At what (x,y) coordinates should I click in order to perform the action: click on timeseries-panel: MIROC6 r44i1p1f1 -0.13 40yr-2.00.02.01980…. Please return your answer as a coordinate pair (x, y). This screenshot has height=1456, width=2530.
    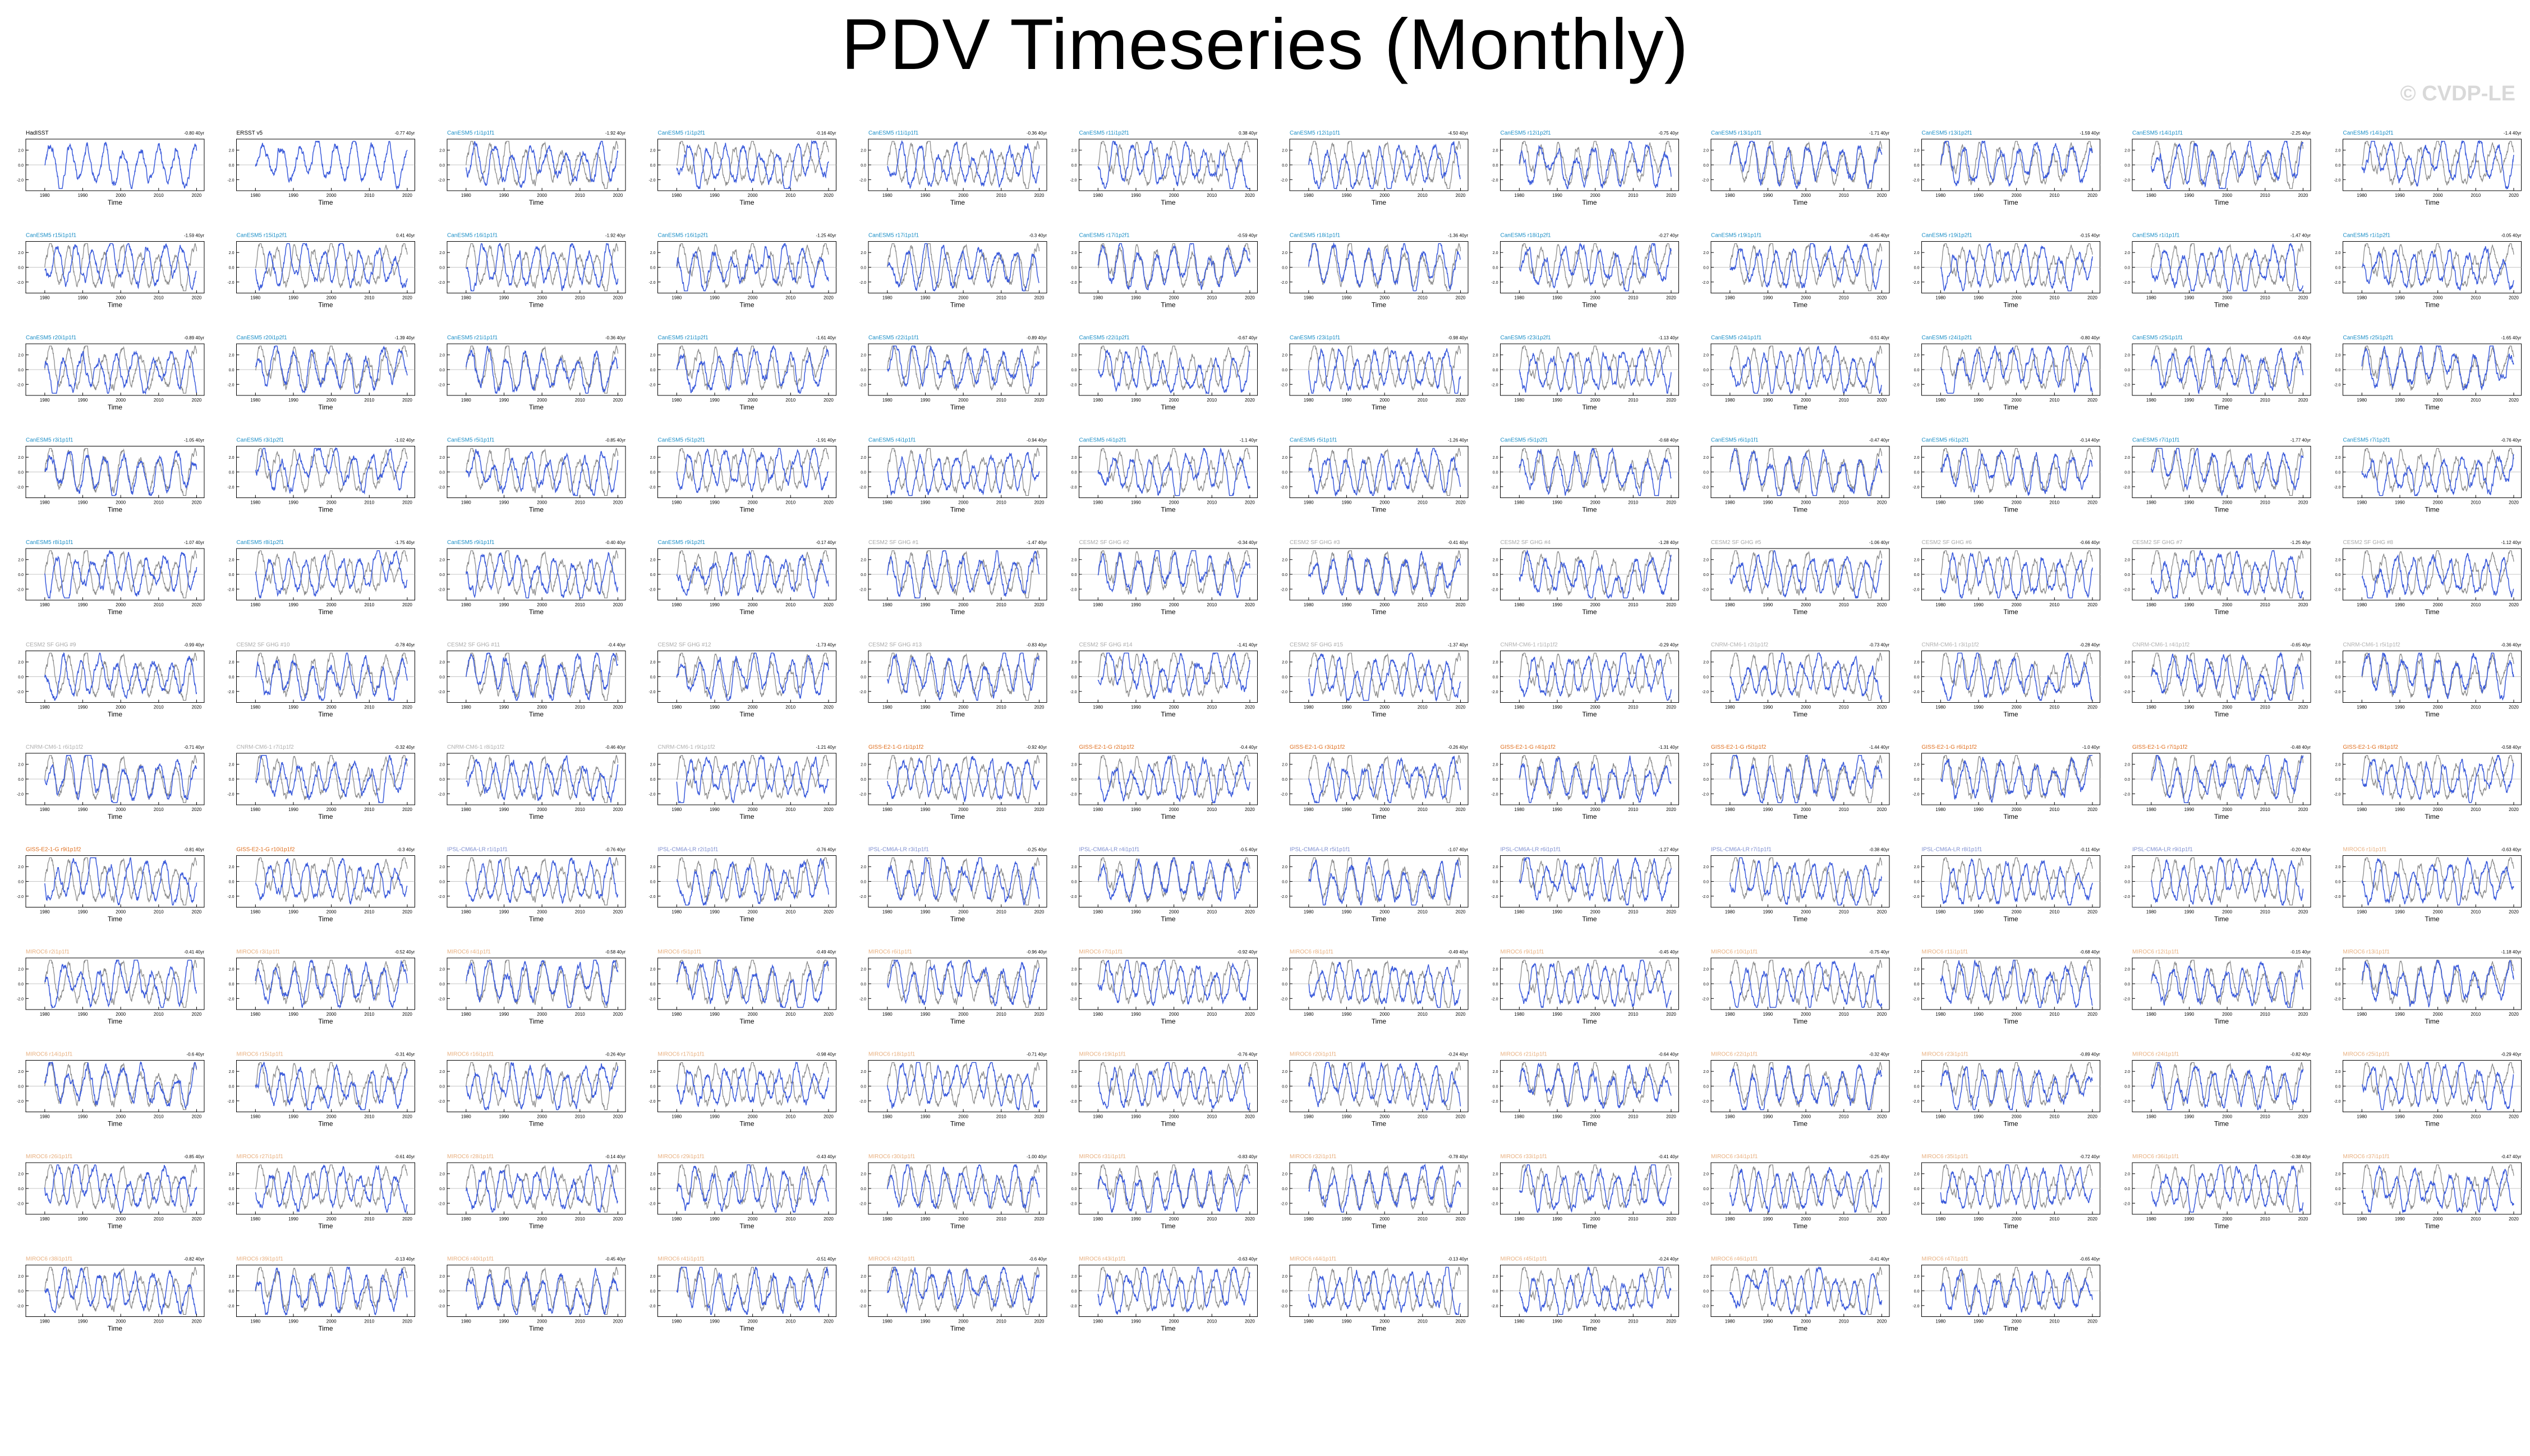
    Looking at the image, I should click on (1375, 1294).